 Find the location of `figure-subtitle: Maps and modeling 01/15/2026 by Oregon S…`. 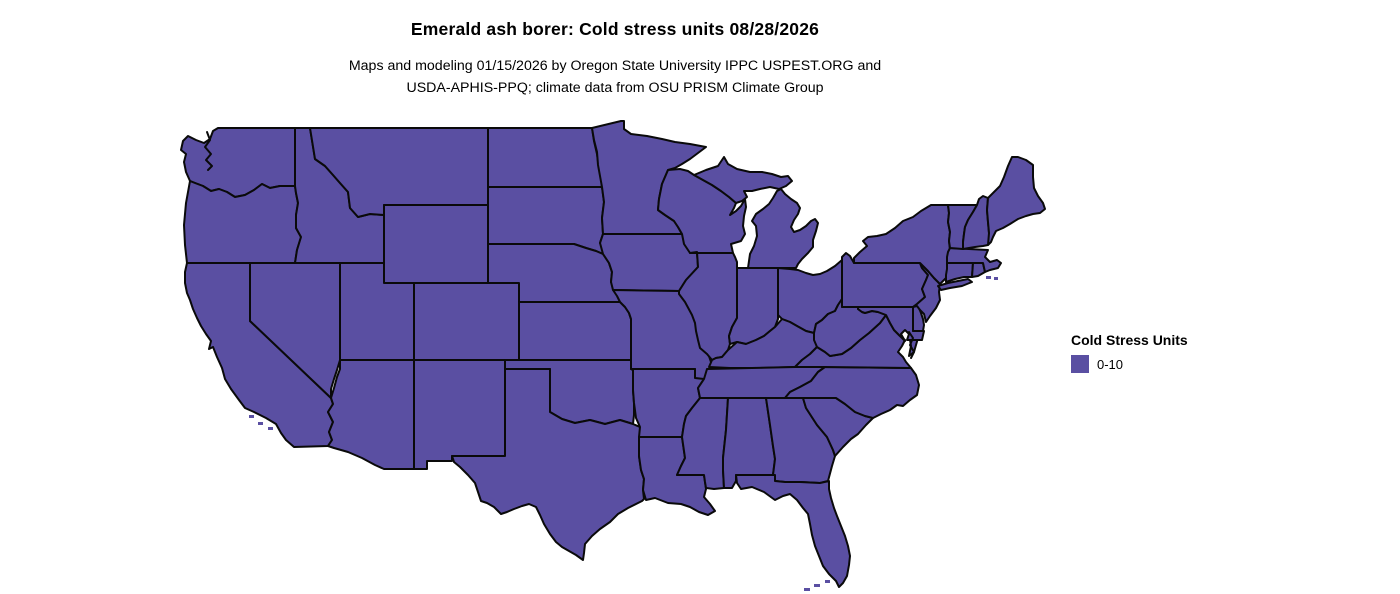

figure-subtitle: Maps and modeling 01/15/2026 by Oregon S… is located at coordinates (615, 77).